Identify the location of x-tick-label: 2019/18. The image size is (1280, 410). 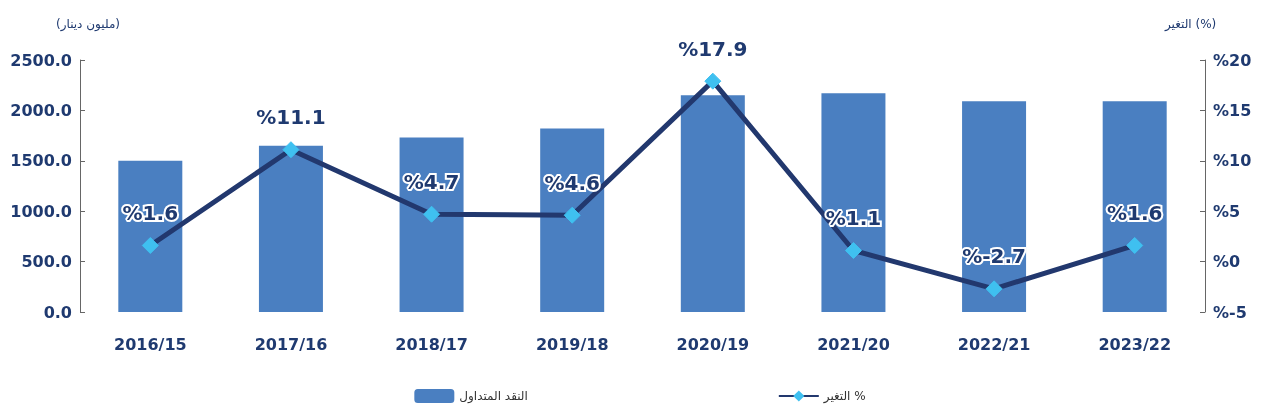
(572, 344).